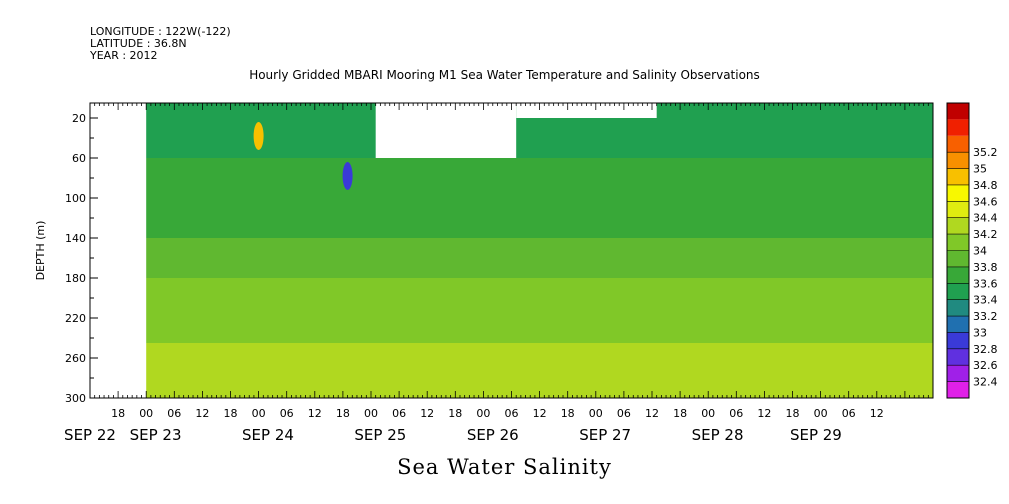 Image resolution: width=1009 pixels, height=504 pixels. I want to click on variable-label: Sea Water Salinity, so click(504, 467).